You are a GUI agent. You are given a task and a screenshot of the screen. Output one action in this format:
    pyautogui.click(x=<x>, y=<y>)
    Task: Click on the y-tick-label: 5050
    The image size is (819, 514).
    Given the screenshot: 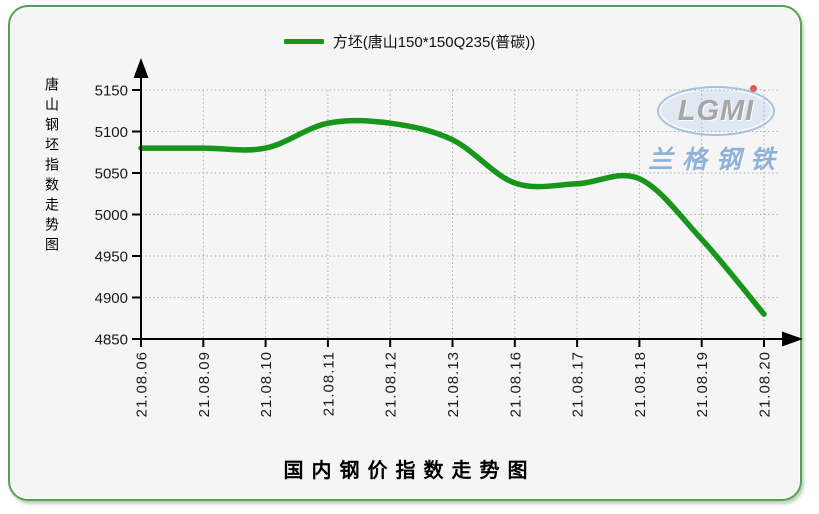 What is the action you would take?
    pyautogui.click(x=111, y=174)
    